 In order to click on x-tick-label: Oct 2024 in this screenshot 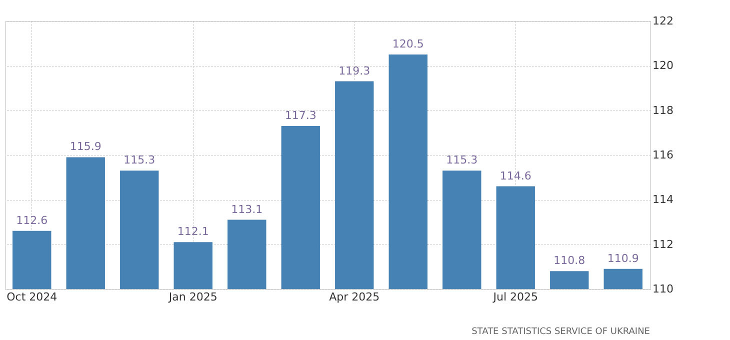, I will do `click(32, 297)`.